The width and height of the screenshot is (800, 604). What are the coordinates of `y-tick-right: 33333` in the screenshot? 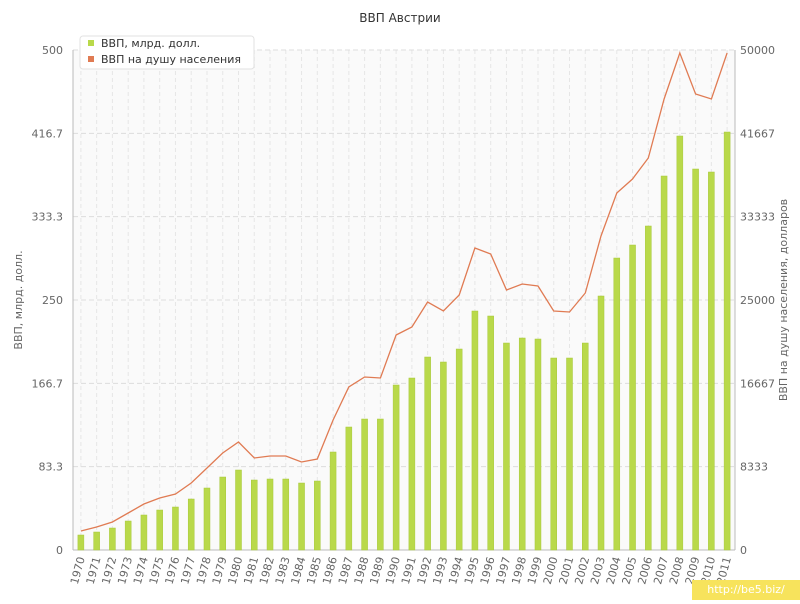 It's located at (757, 217).